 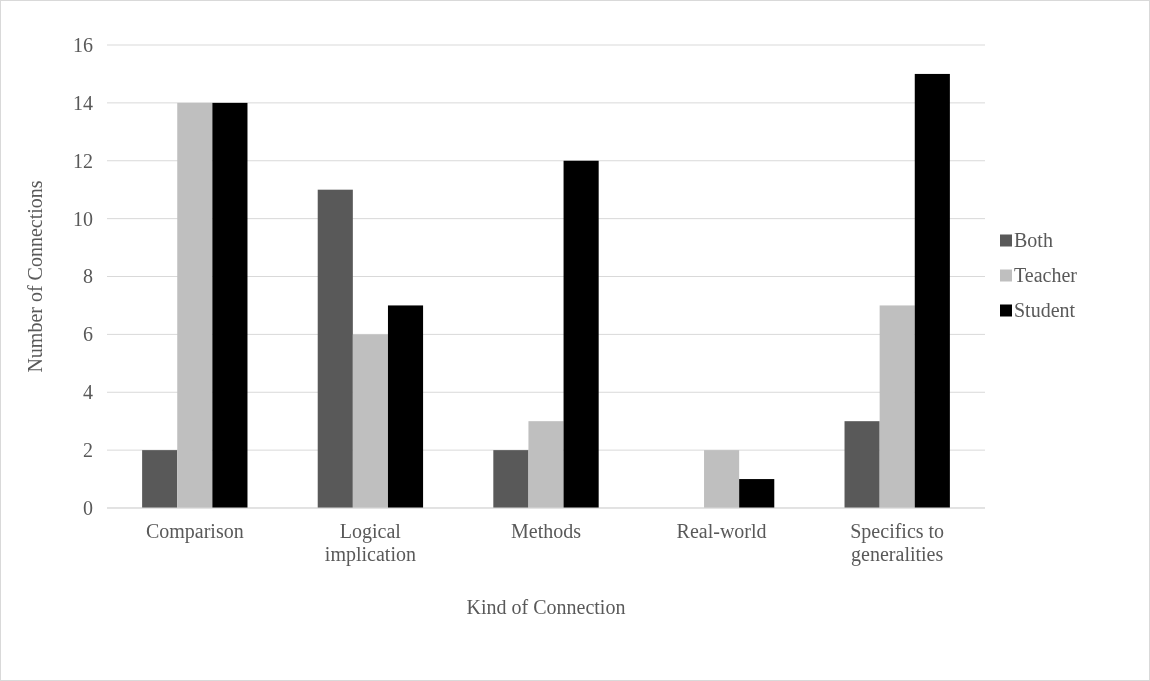 What do you see at coordinates (721, 531) in the screenshot?
I see `x-tick-label: Real-world` at bounding box center [721, 531].